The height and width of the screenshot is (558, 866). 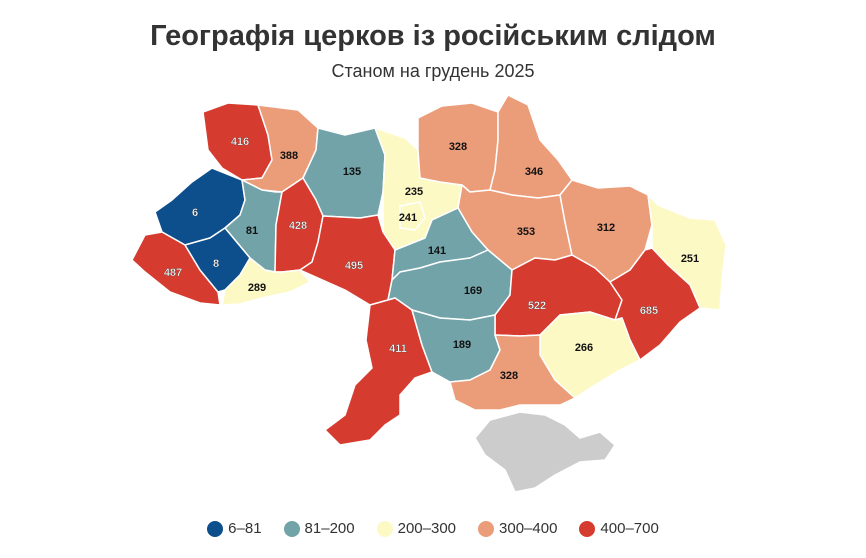 What do you see at coordinates (245, 528) in the screenshot?
I see `legend-label: 6–81` at bounding box center [245, 528].